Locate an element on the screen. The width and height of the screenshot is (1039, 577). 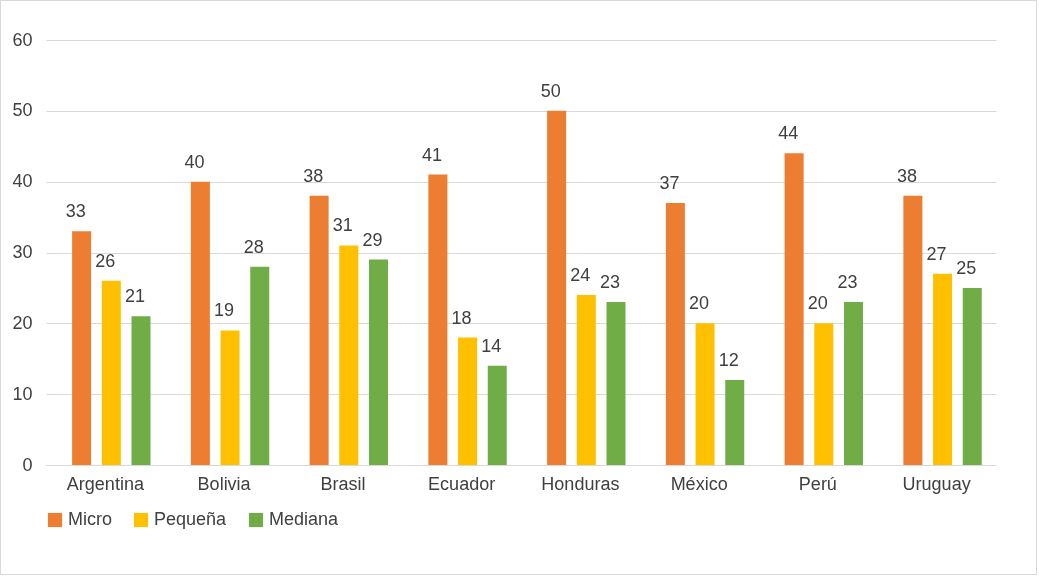
x-tick-label: Brasil is located at coordinates (343, 483).